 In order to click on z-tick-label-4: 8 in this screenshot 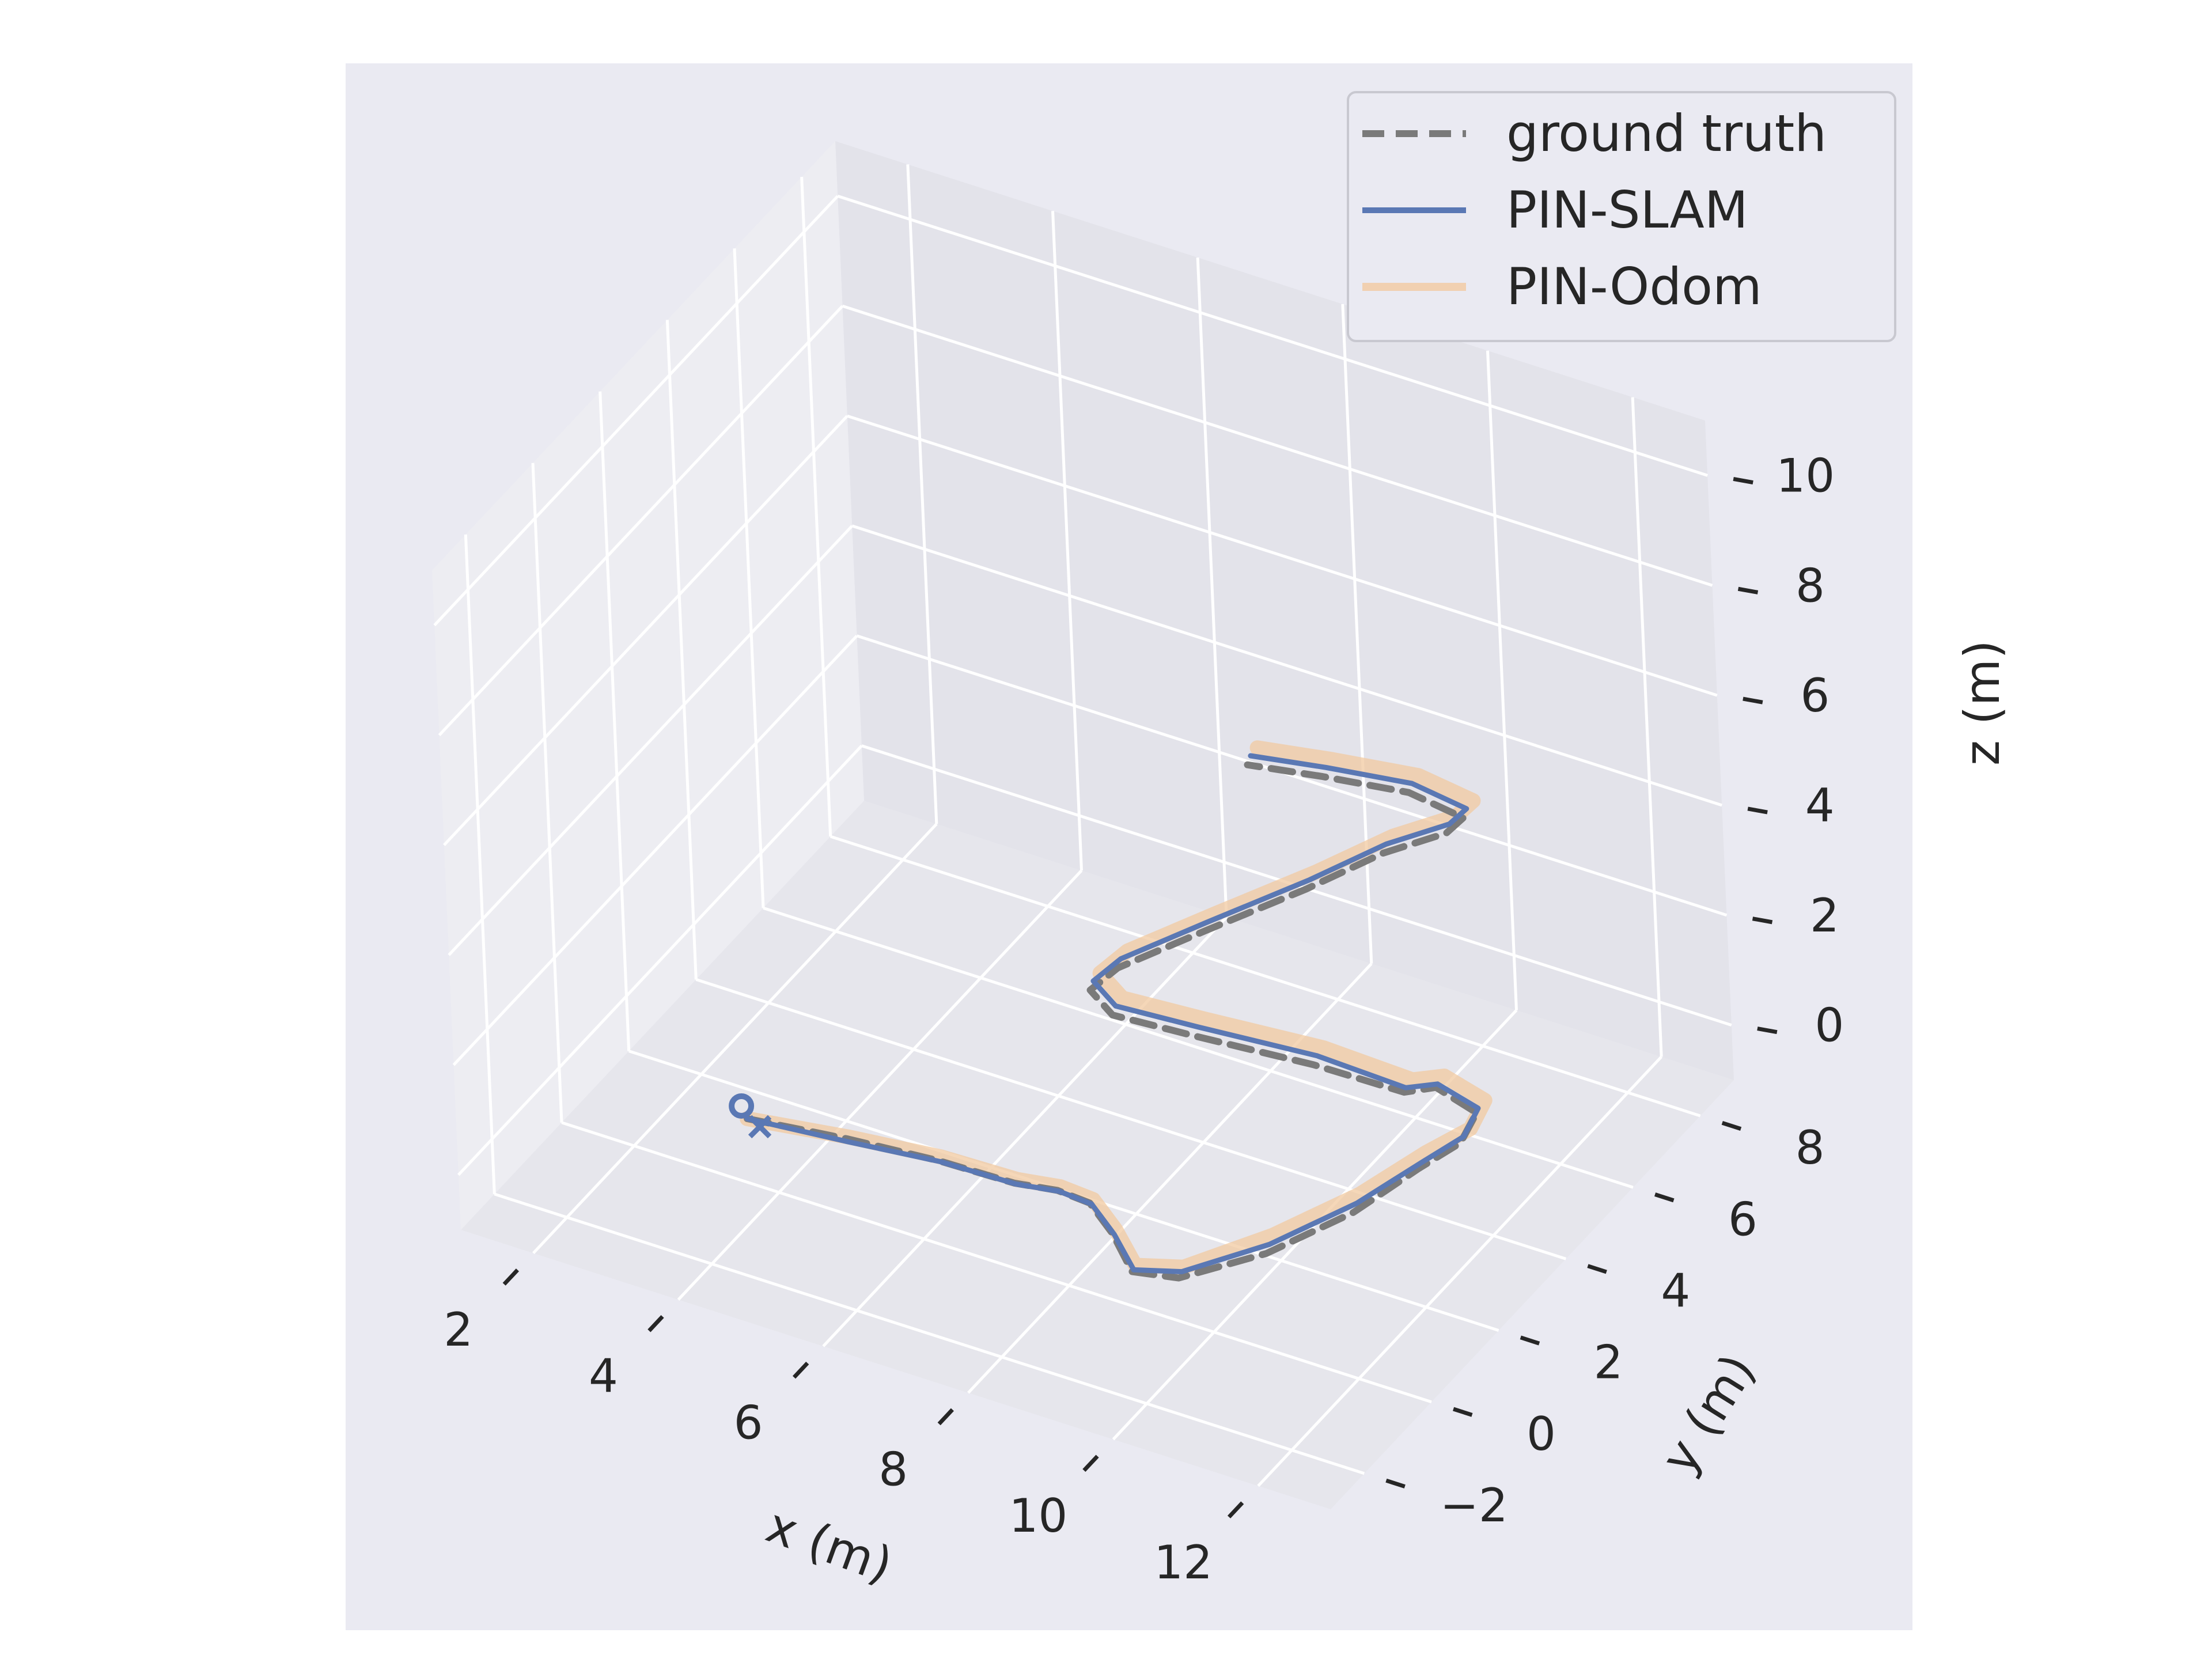, I will do `click(1810, 585)`.